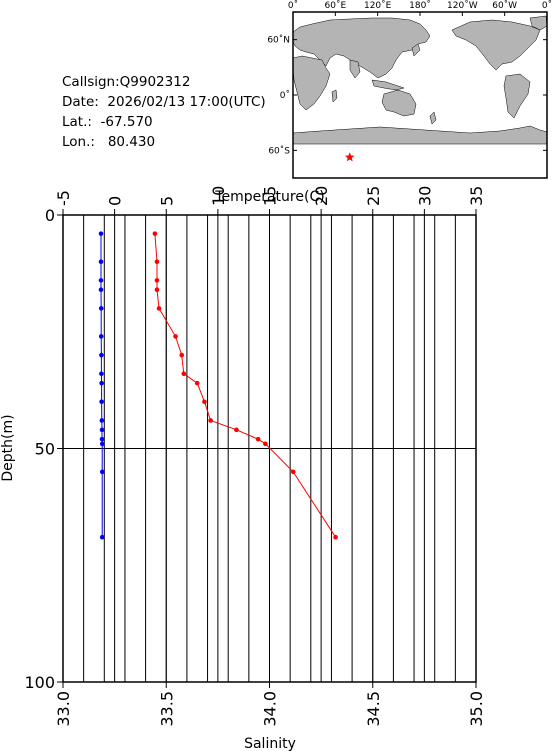  What do you see at coordinates (278, 96) in the screenshot?
I see `map-latitude-labels: 60˚N 0˚ 60˚S` at bounding box center [278, 96].